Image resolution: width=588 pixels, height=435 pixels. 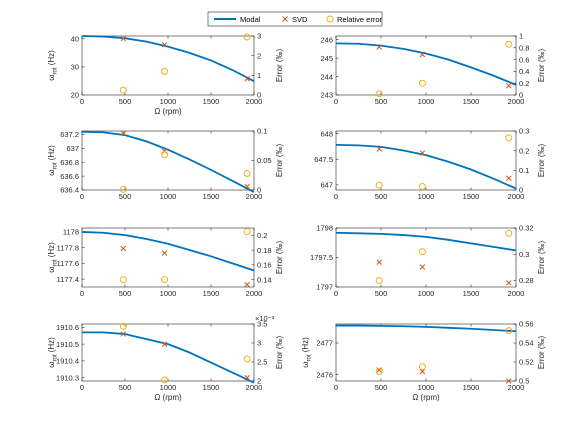 What do you see at coordinates (67, 377) in the screenshot?
I see `y-tick-label: 1910.3` at bounding box center [67, 377].